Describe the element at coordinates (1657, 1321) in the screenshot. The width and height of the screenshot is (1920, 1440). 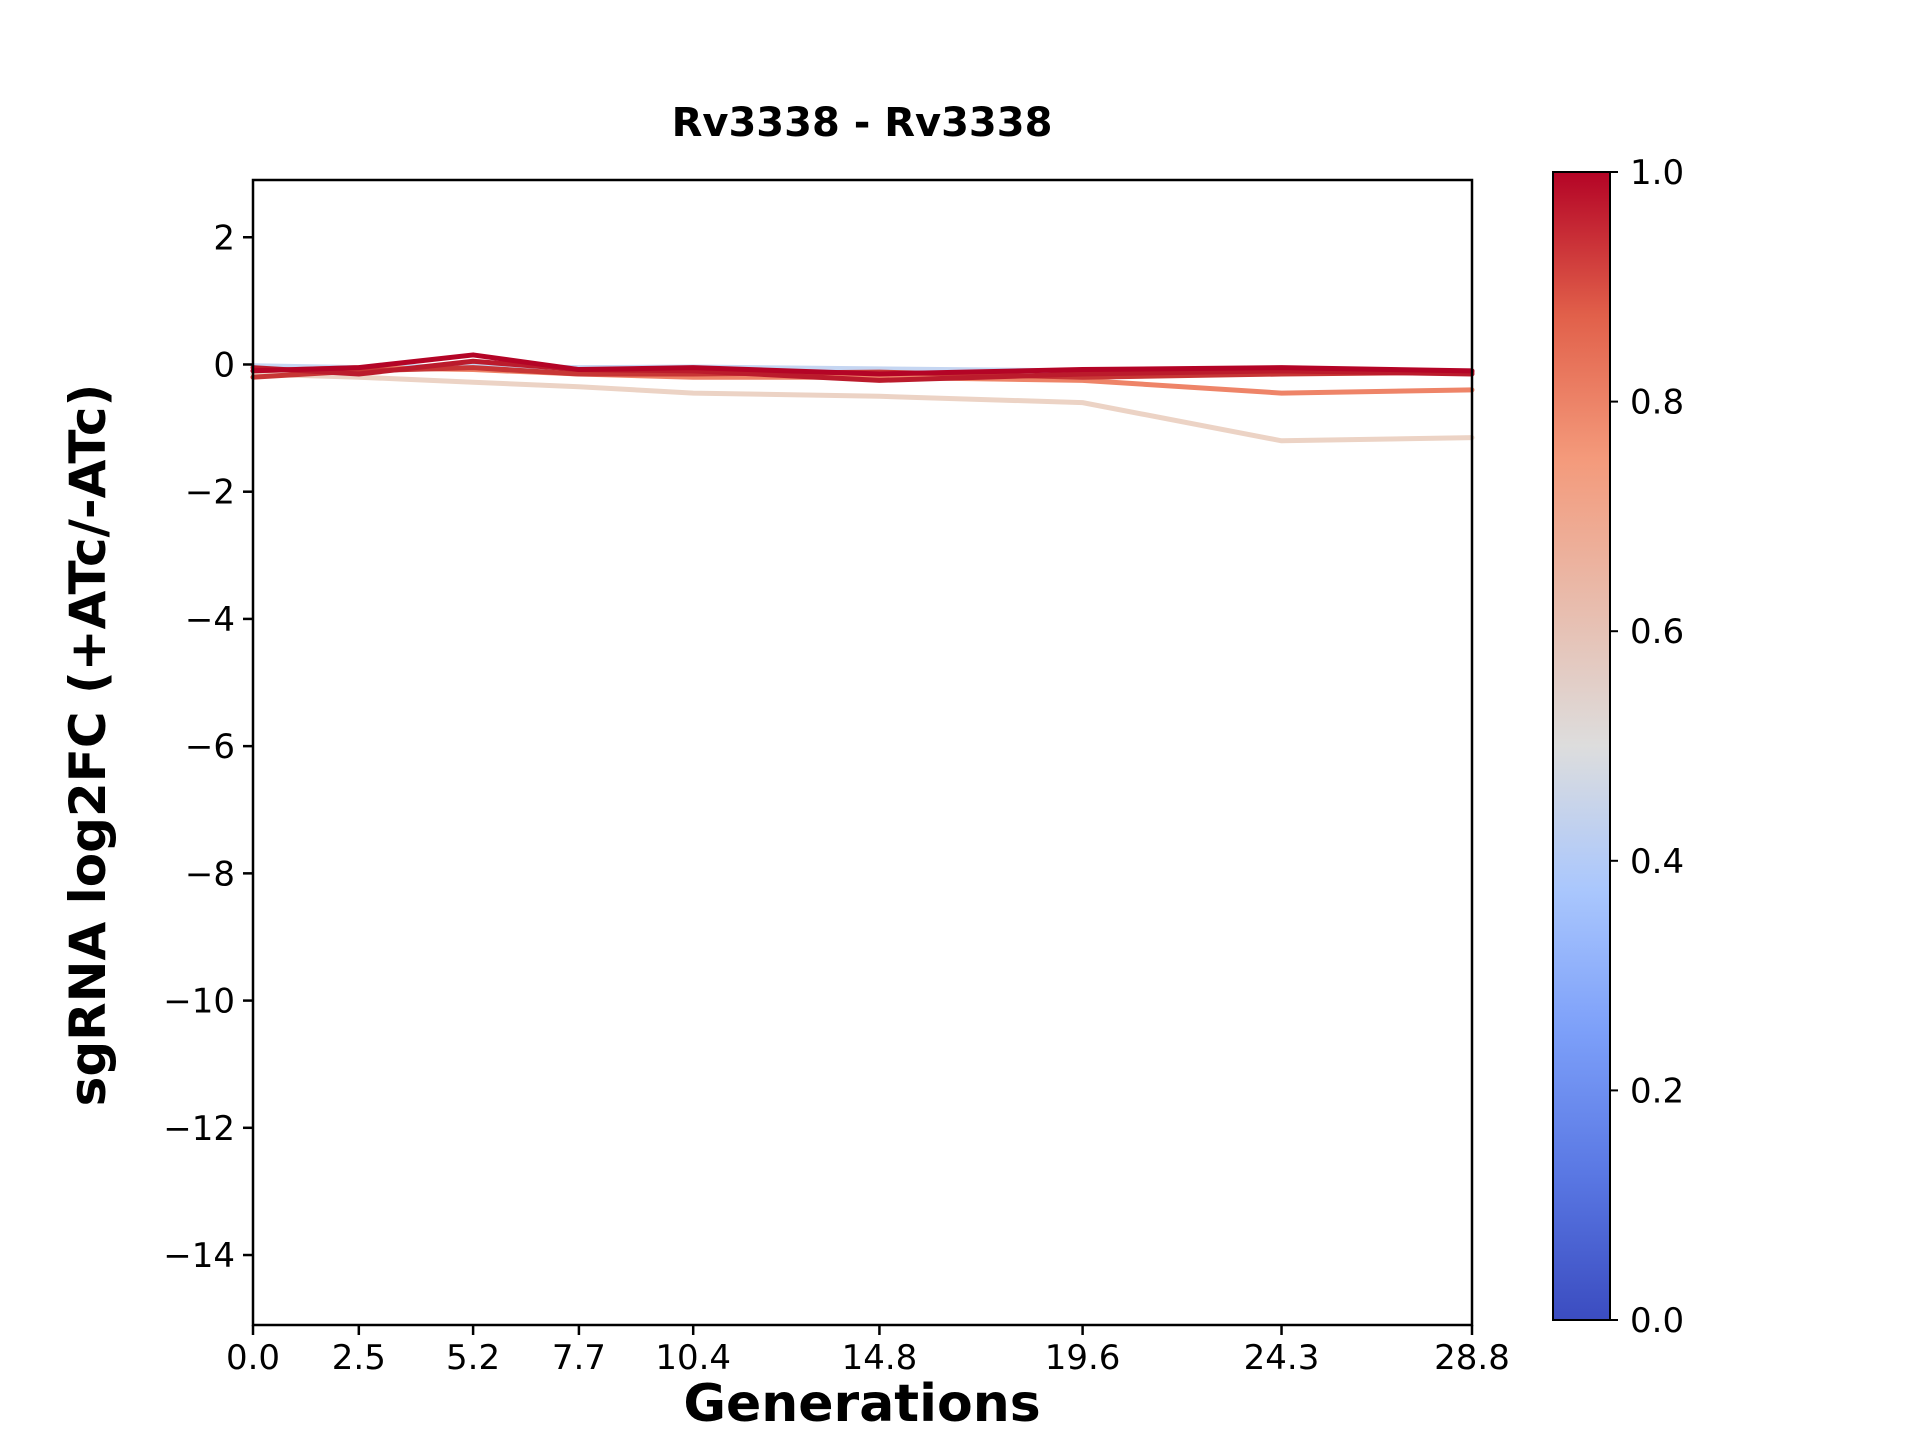
I see `colorbar-tick-label: 0.0` at that location.